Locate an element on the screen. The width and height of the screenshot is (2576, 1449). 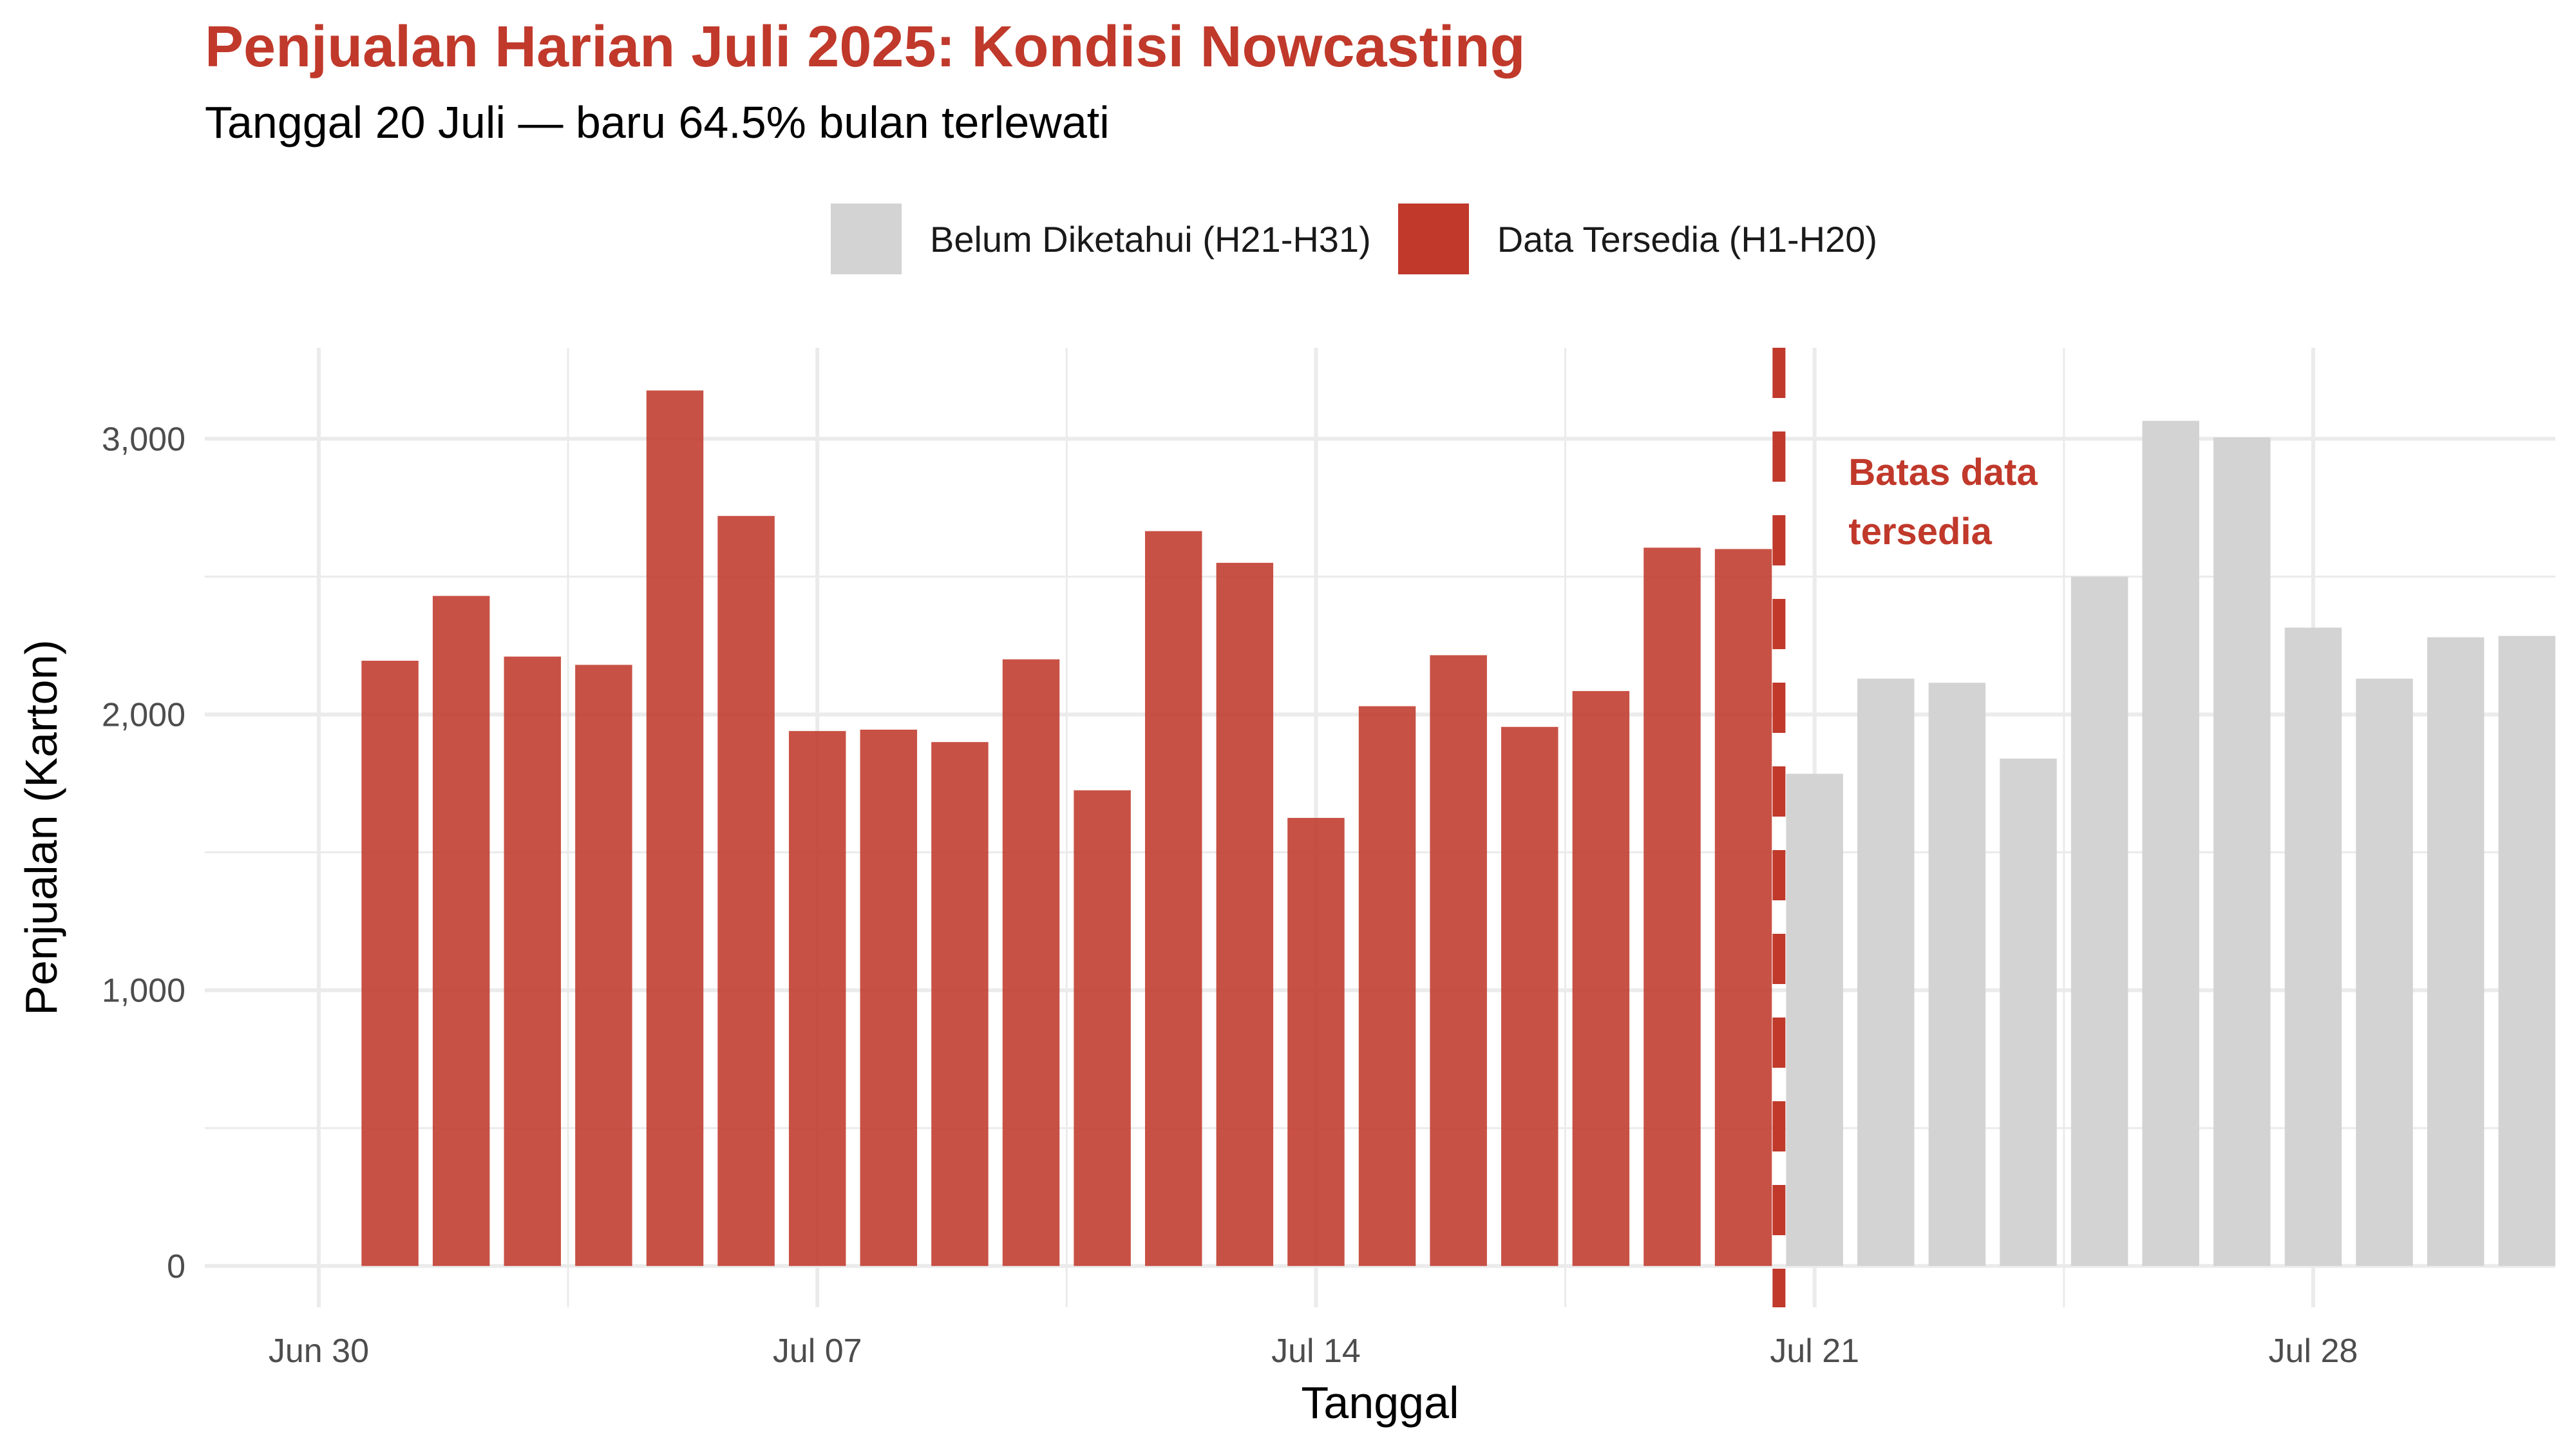
cutoff-annotation-line: Batas data is located at coordinates (1943, 472).